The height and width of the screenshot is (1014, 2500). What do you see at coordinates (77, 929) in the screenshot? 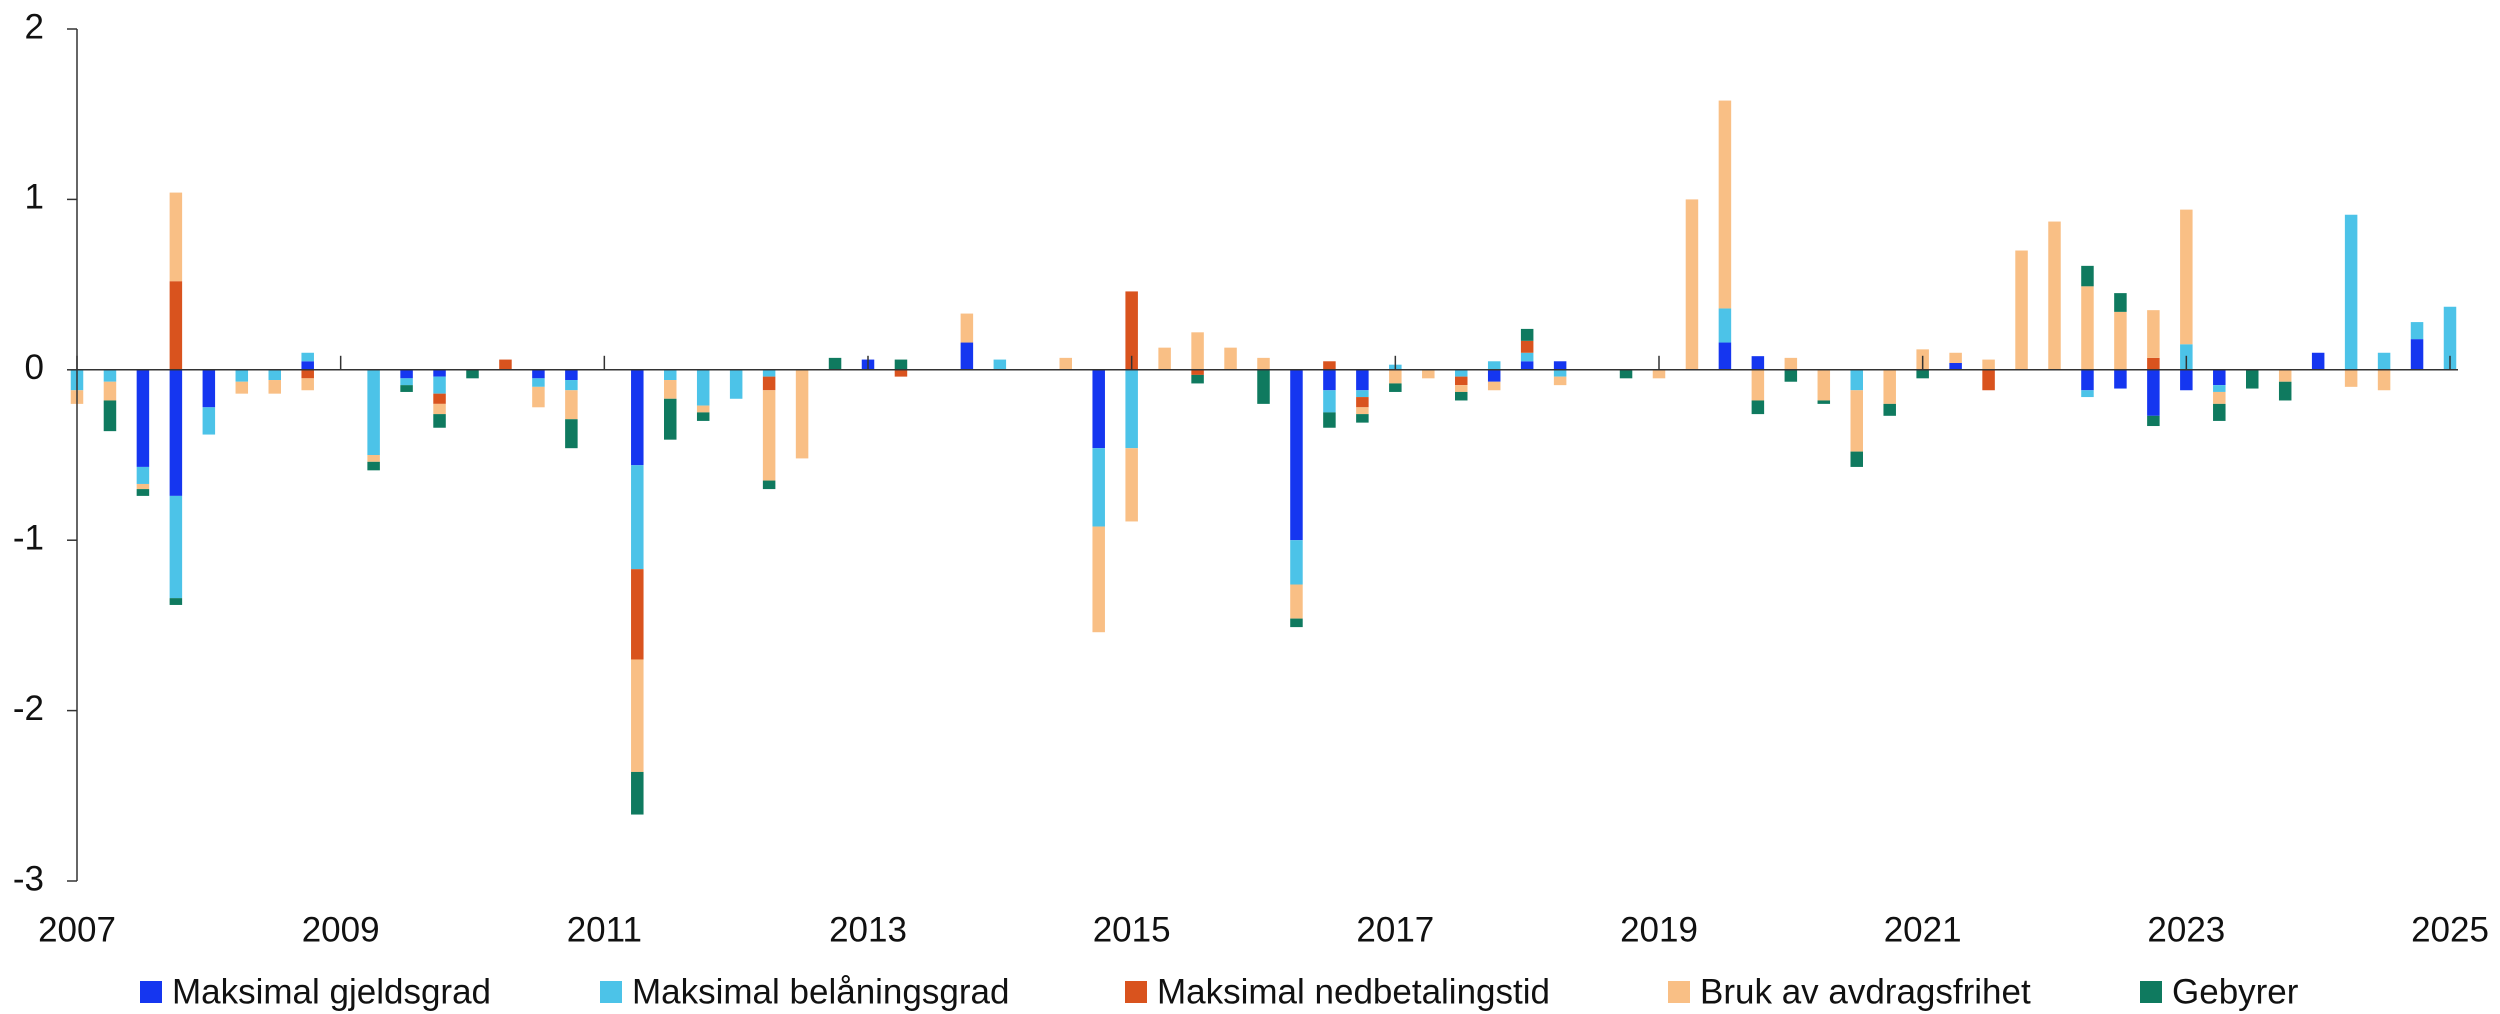
I see `x-tick-label: 2007` at bounding box center [77, 929].